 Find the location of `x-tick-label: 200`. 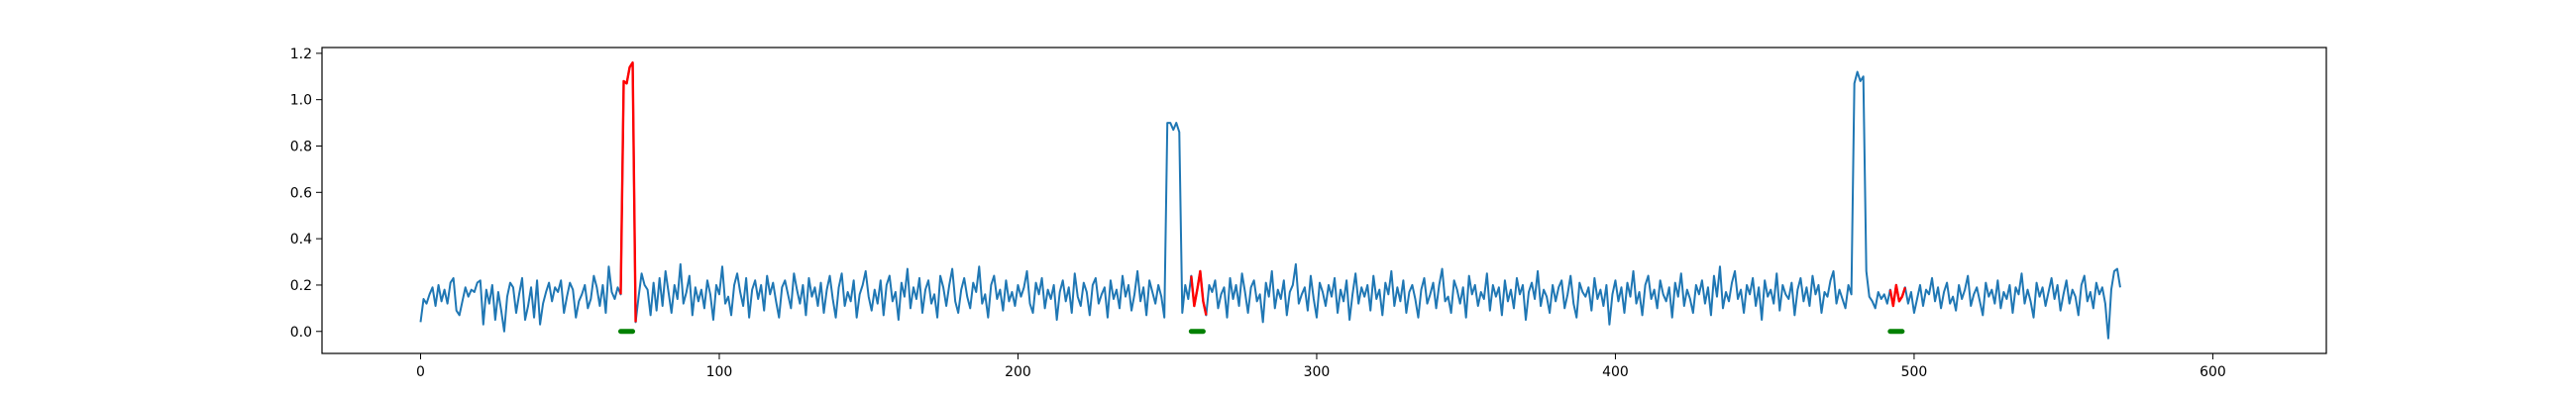

x-tick-label: 200 is located at coordinates (1018, 372).